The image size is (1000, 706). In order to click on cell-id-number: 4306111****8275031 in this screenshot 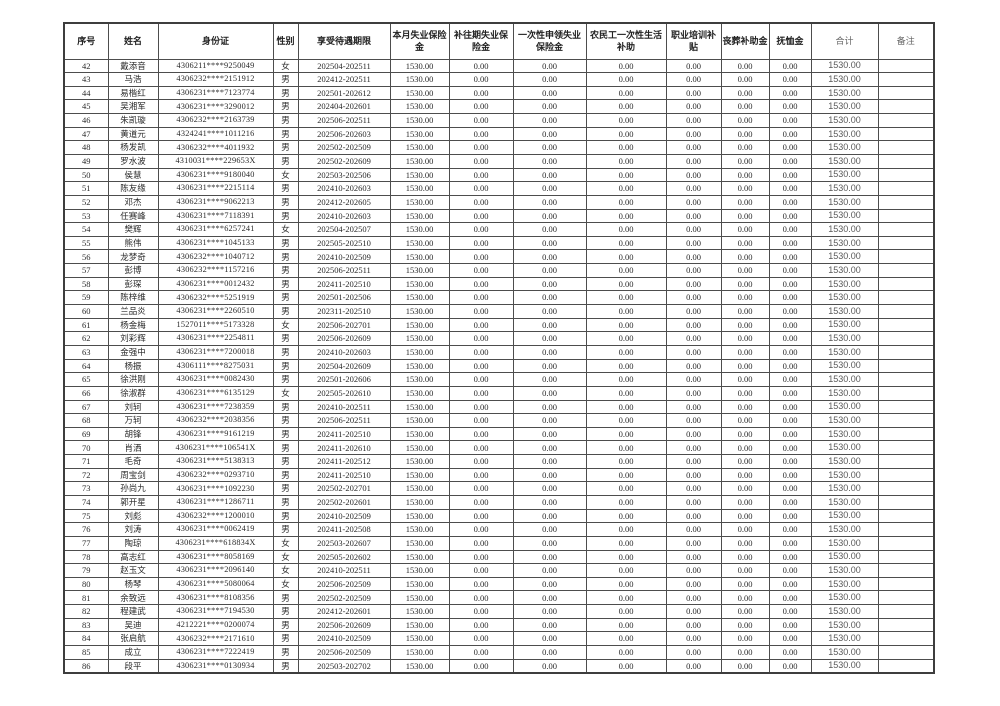, I will do `click(215, 366)`.